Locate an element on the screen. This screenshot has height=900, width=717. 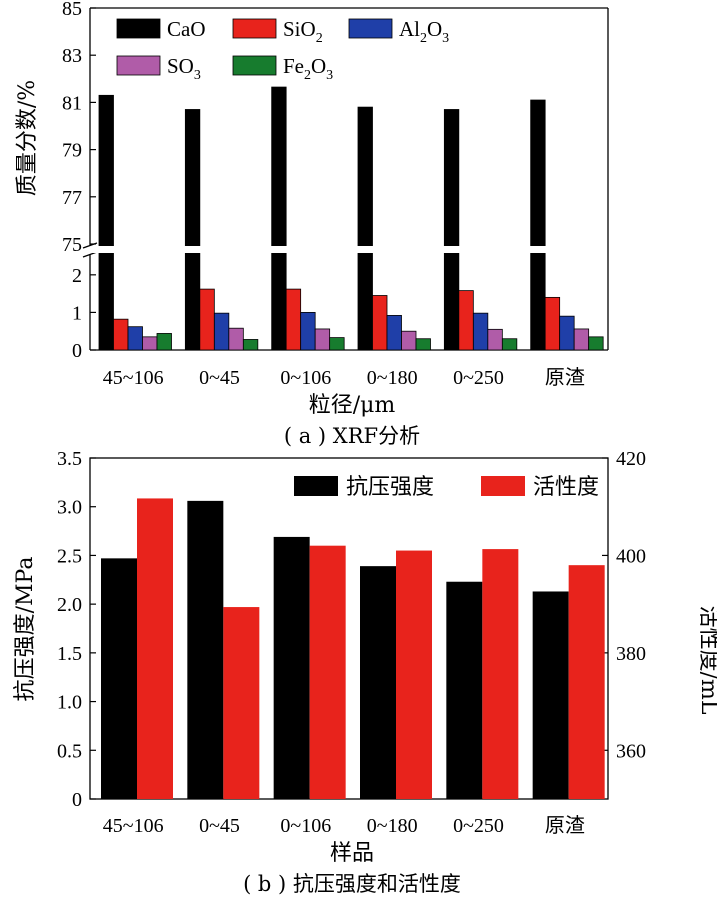
y-right-axis-label: 活性度/mL is located at coordinates (706, 660).